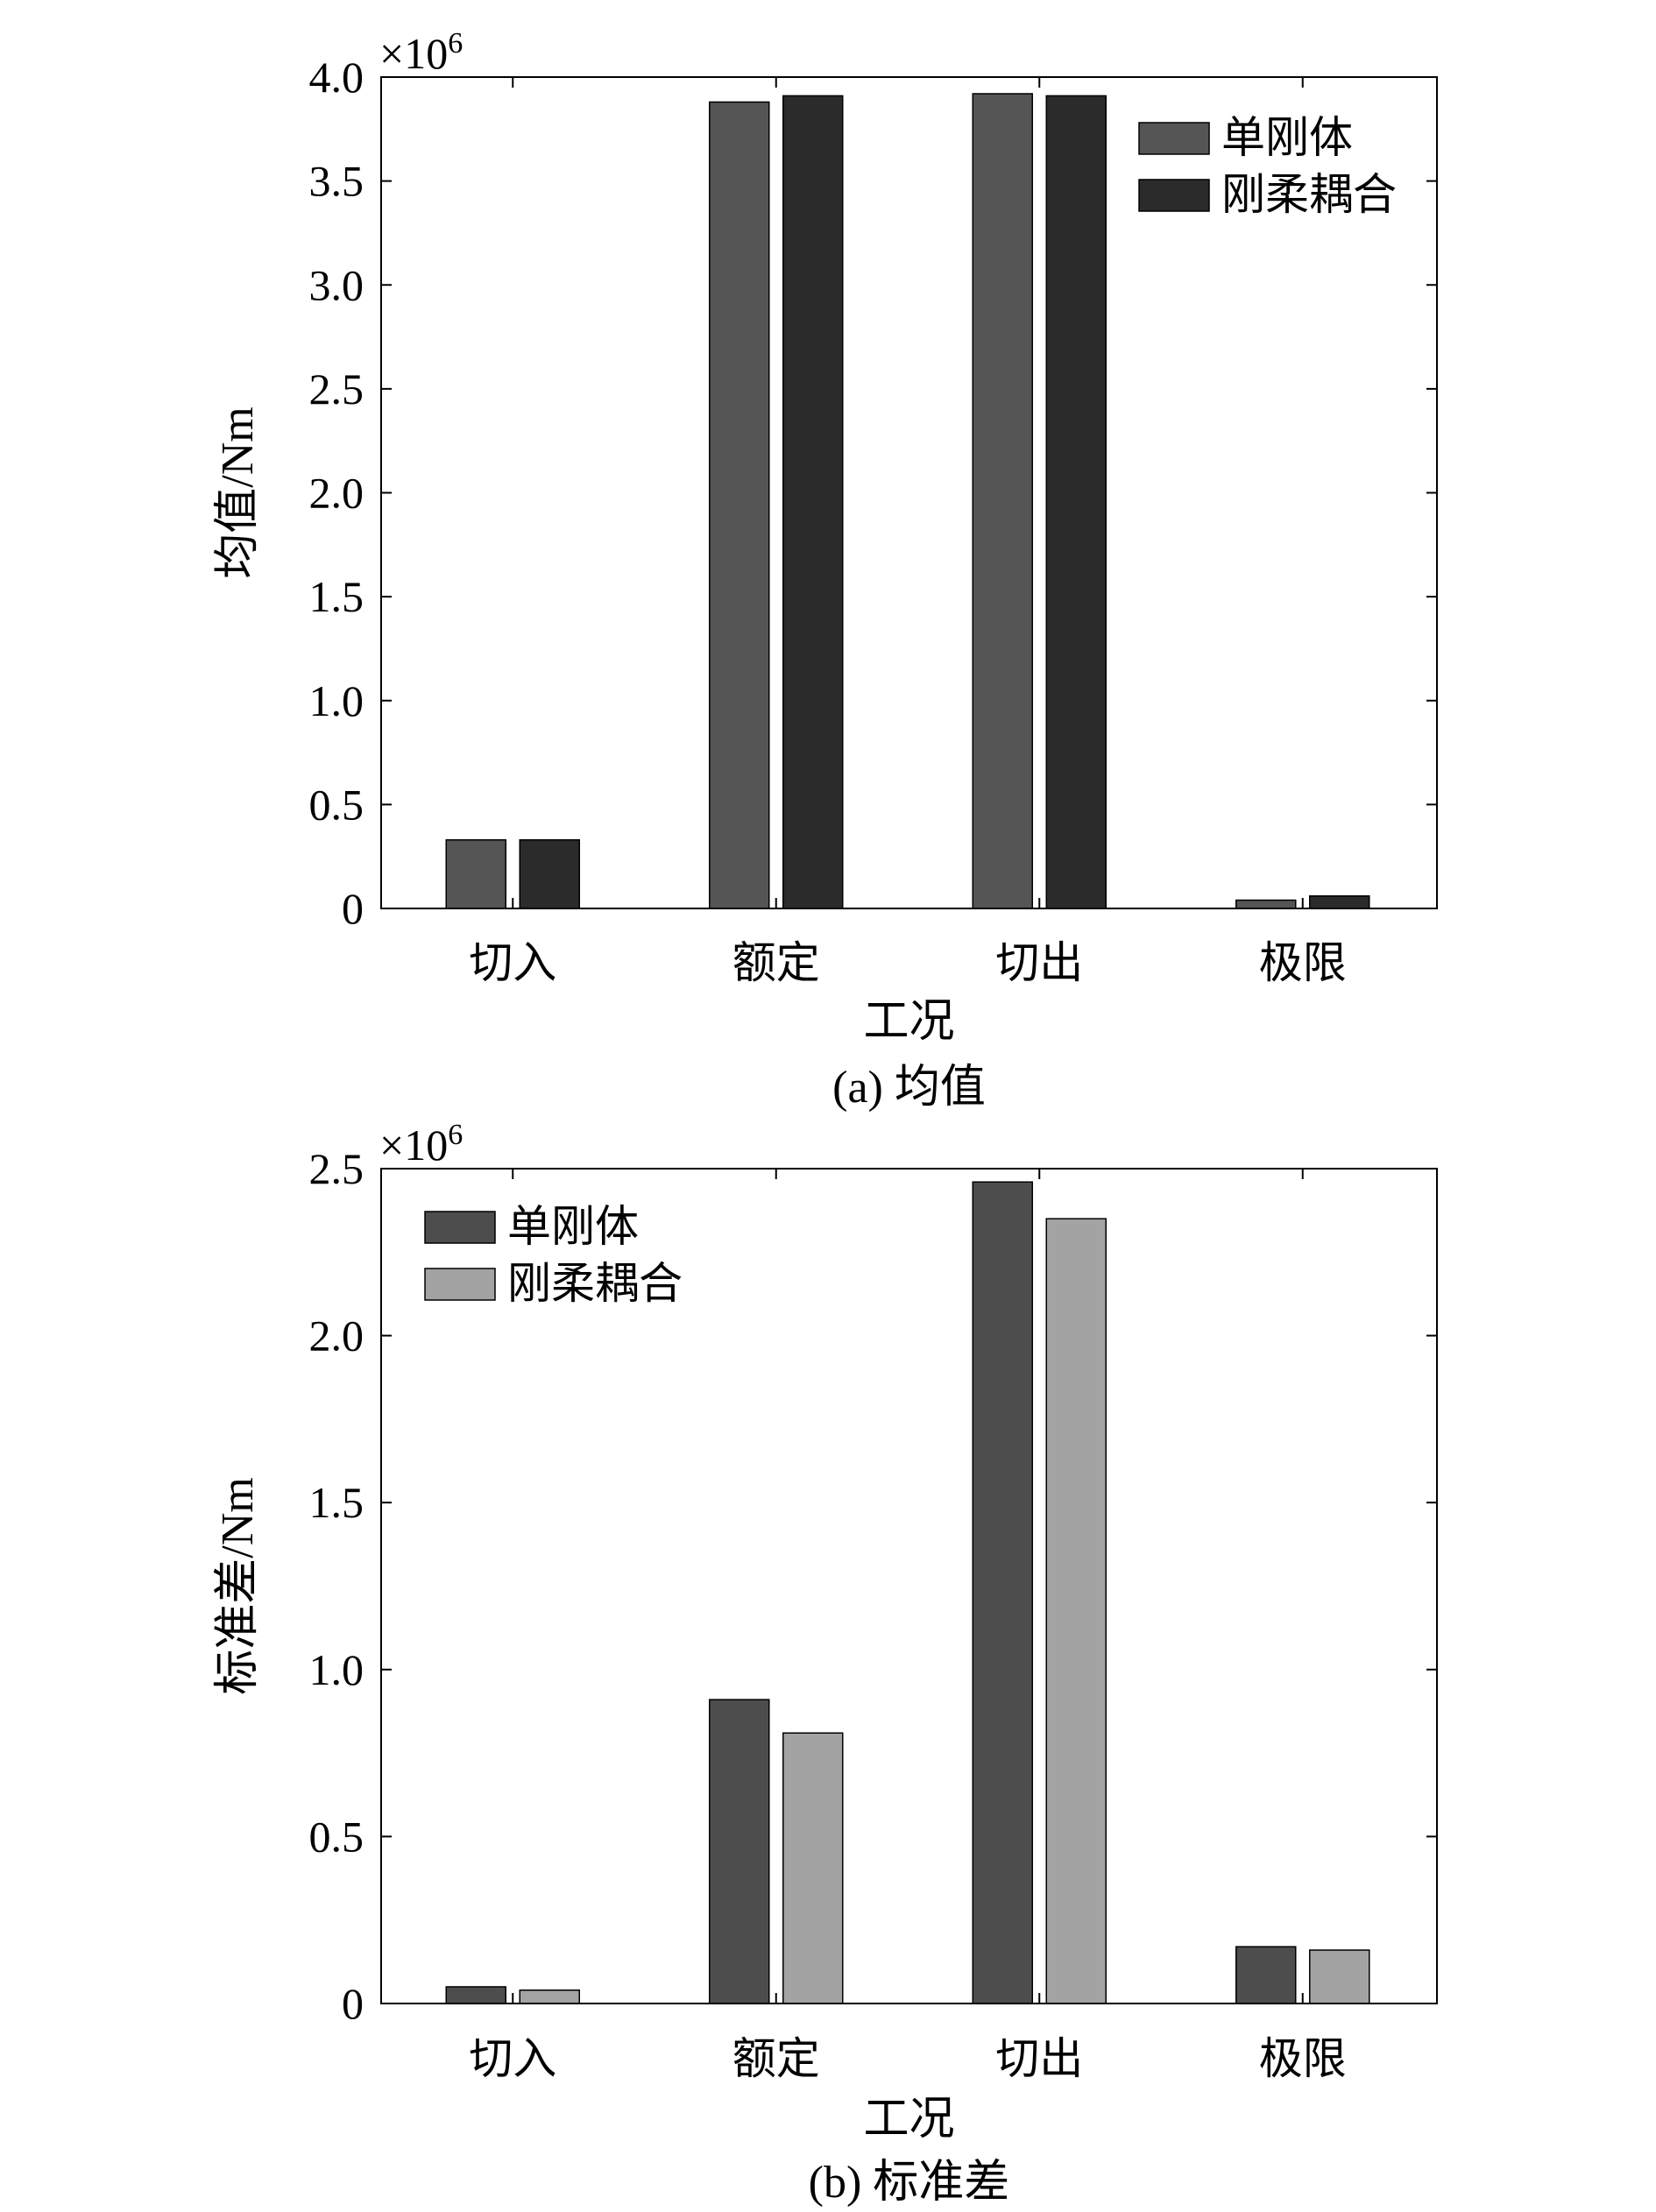 This screenshot has height=2212, width=1656. I want to click on y-tick-label: 4.0, so click(336, 77).